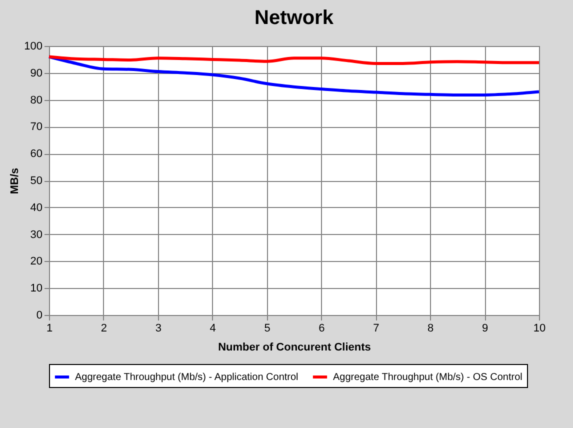  Describe the element at coordinates (36, 154) in the screenshot. I see `y-tick-label: 60` at that location.